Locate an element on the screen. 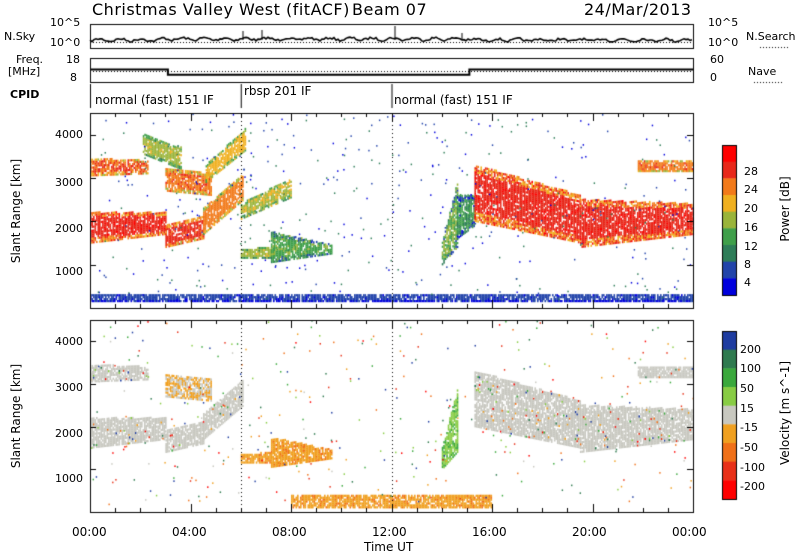 The width and height of the screenshot is (800, 554). power-cbar-tick-8: 8 is located at coordinates (747, 264).